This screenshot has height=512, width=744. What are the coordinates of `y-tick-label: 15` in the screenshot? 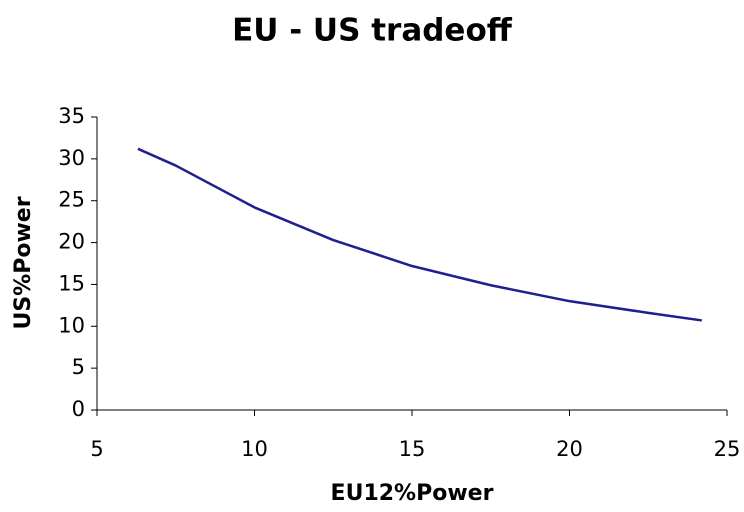 It's located at (71, 283).